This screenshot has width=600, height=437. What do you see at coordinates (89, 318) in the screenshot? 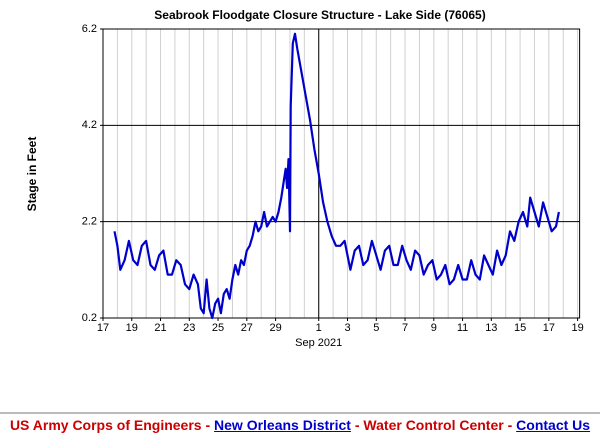
I see `y-tick-label: 0.2` at bounding box center [89, 318].